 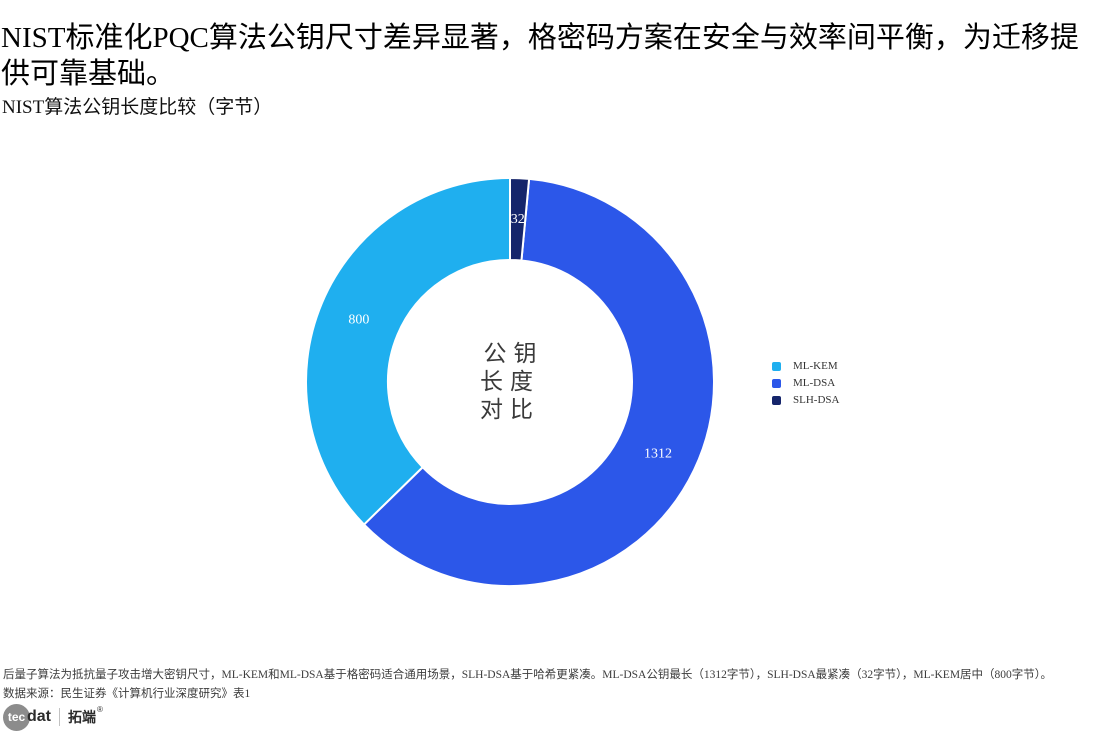 What do you see at coordinates (59, 717) in the screenshot?
I see `logo-divider` at bounding box center [59, 717].